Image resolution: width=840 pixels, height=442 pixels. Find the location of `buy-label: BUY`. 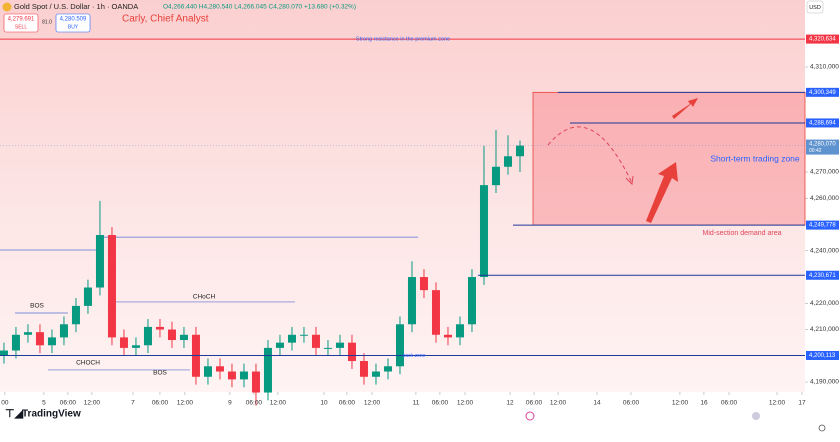

buy-label: BUY is located at coordinates (73, 27).